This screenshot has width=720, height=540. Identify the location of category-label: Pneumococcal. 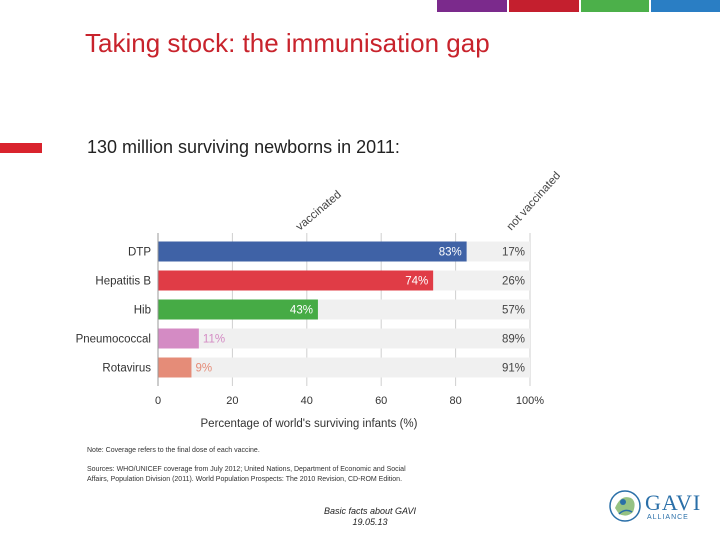
(113, 340).